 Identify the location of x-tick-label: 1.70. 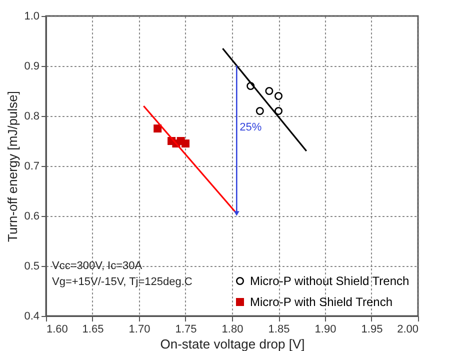
(139, 330).